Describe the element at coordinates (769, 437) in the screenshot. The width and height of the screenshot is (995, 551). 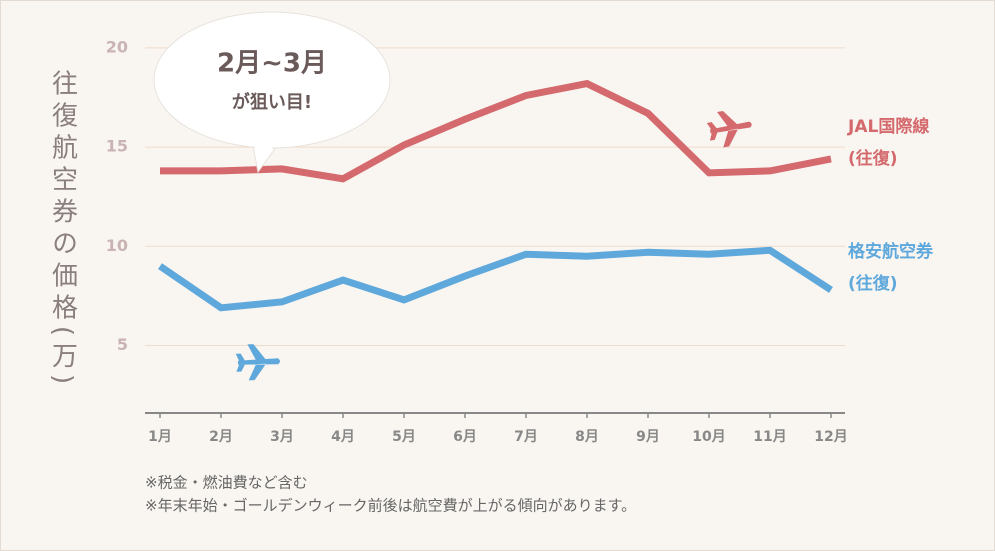
I see `x-tick-label: 11月` at that location.